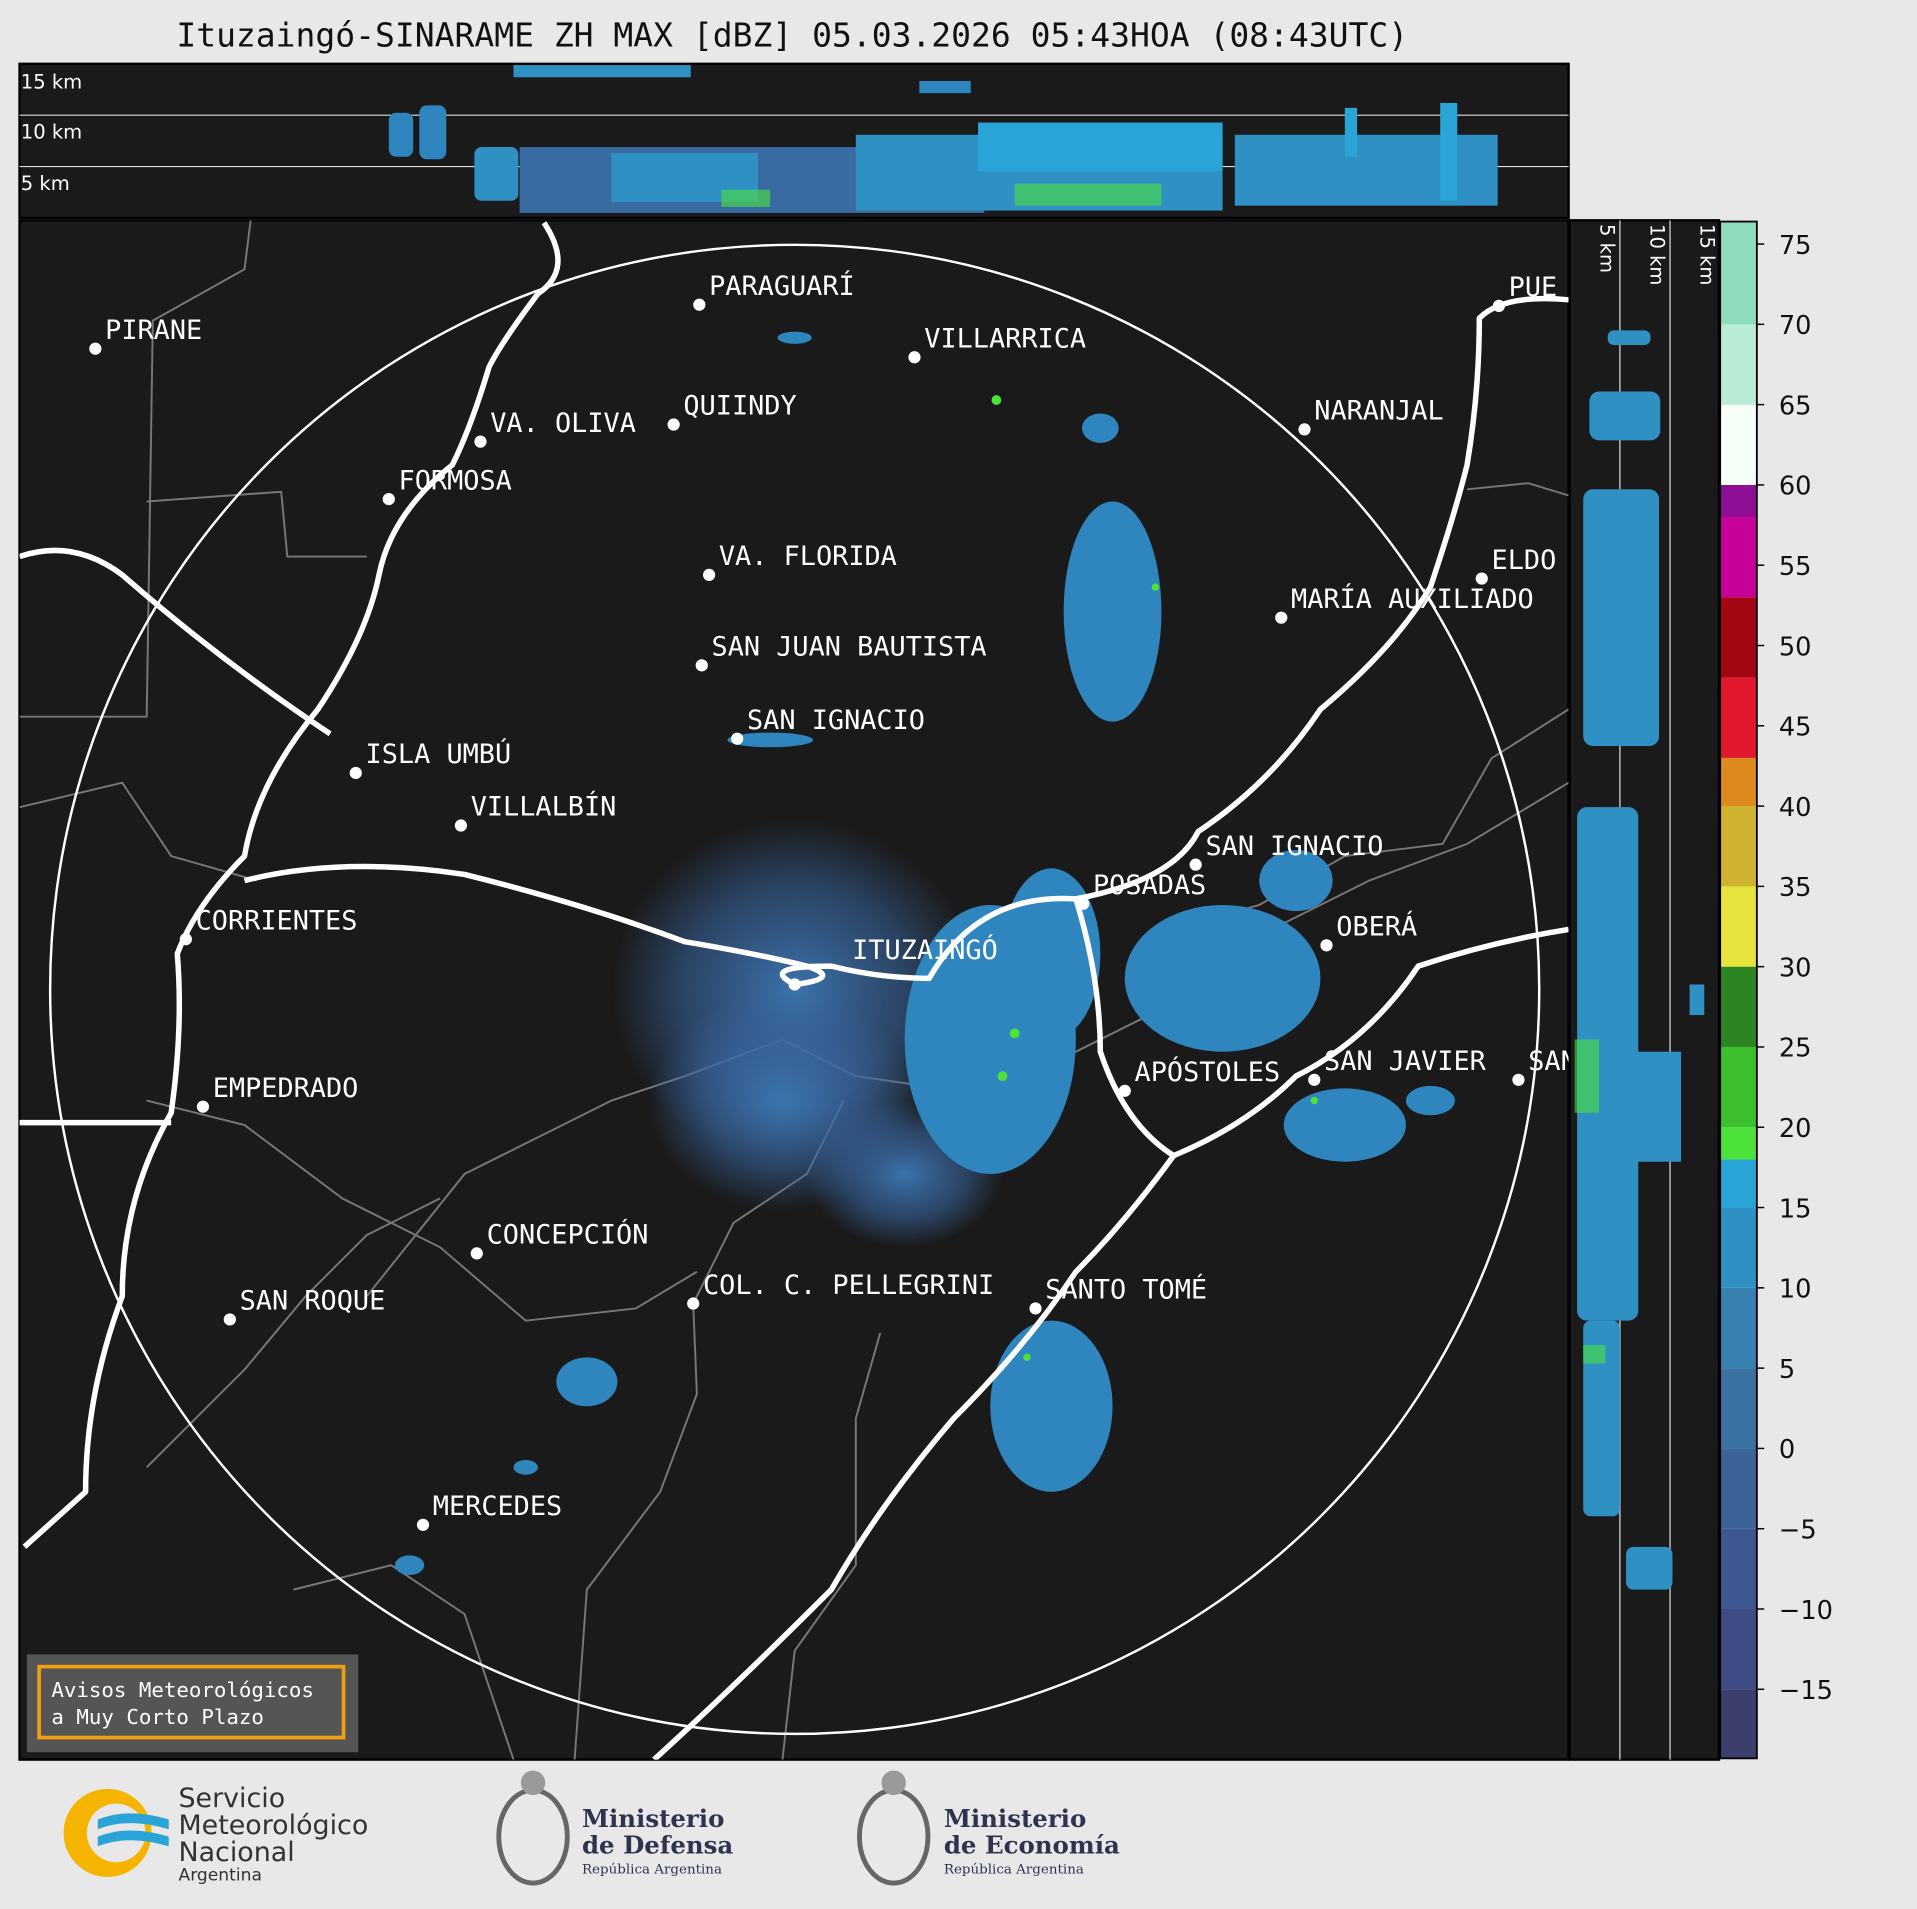 This screenshot has height=1909, width=1917. I want to click on colorbar-tick-label: 40, so click(1795, 808).